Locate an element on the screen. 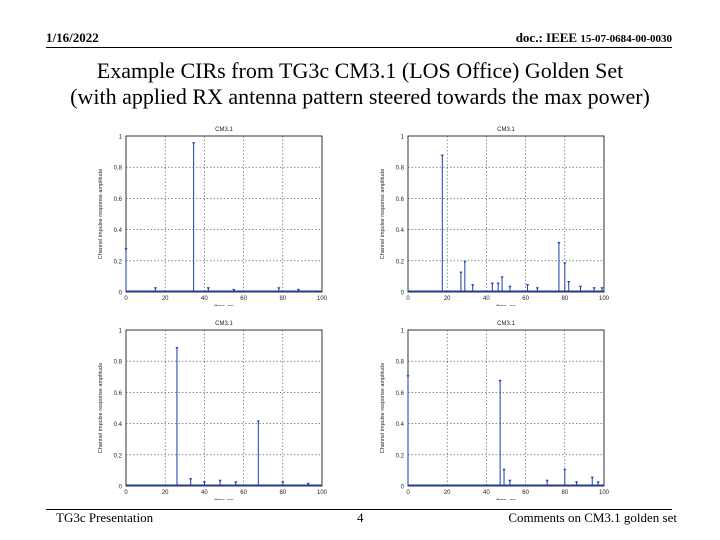  header-date: 1/16/2022 is located at coordinates (72, 37).